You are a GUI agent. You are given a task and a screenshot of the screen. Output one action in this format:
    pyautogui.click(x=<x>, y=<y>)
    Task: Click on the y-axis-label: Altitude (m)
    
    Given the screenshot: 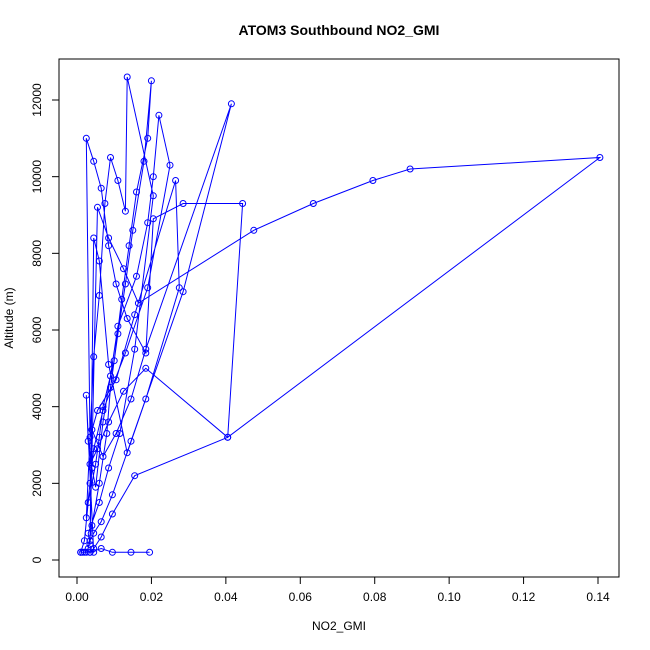 What is the action you would take?
    pyautogui.click(x=9, y=317)
    